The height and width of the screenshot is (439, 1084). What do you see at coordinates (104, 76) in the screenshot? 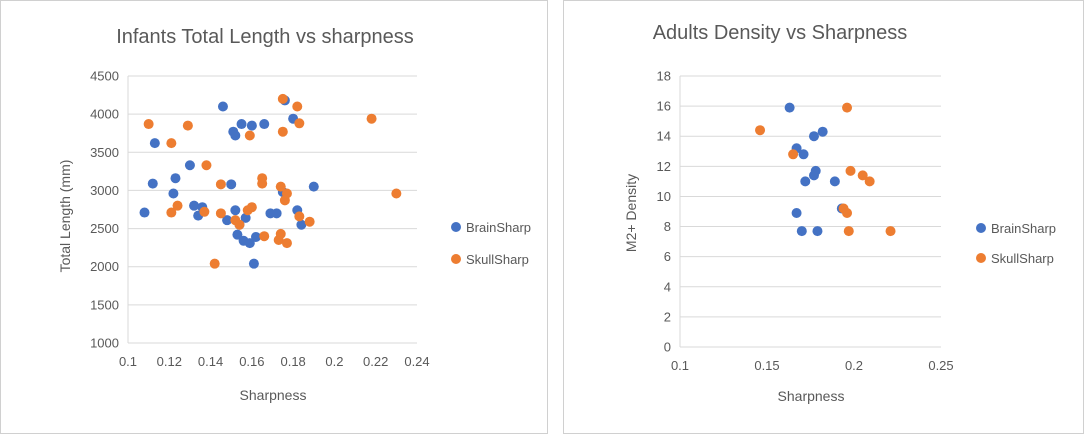
I see `y-tick-label: 4500` at bounding box center [104, 76].